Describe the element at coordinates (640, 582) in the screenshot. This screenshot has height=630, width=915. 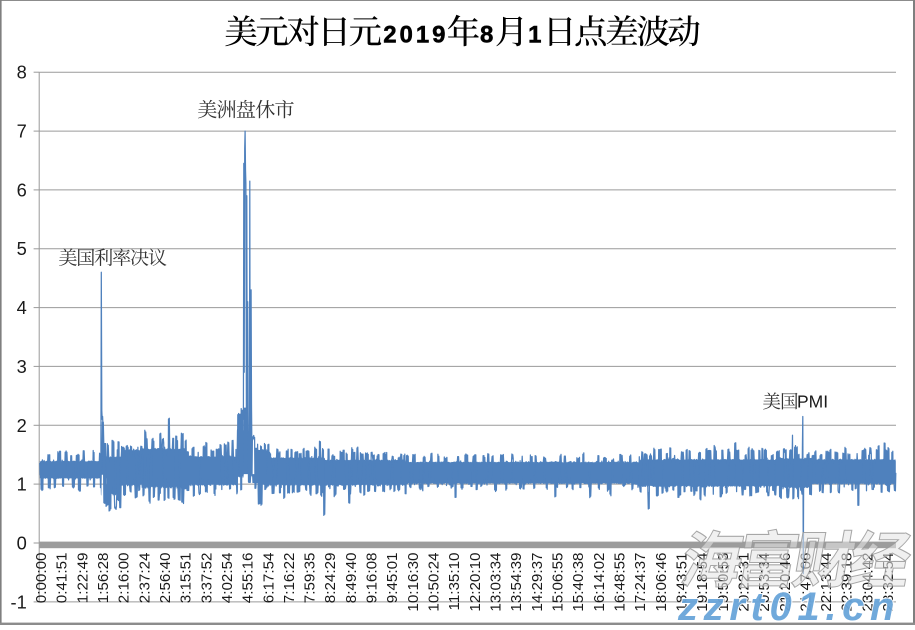
I see `svg-text: 17:24:37` at that location.